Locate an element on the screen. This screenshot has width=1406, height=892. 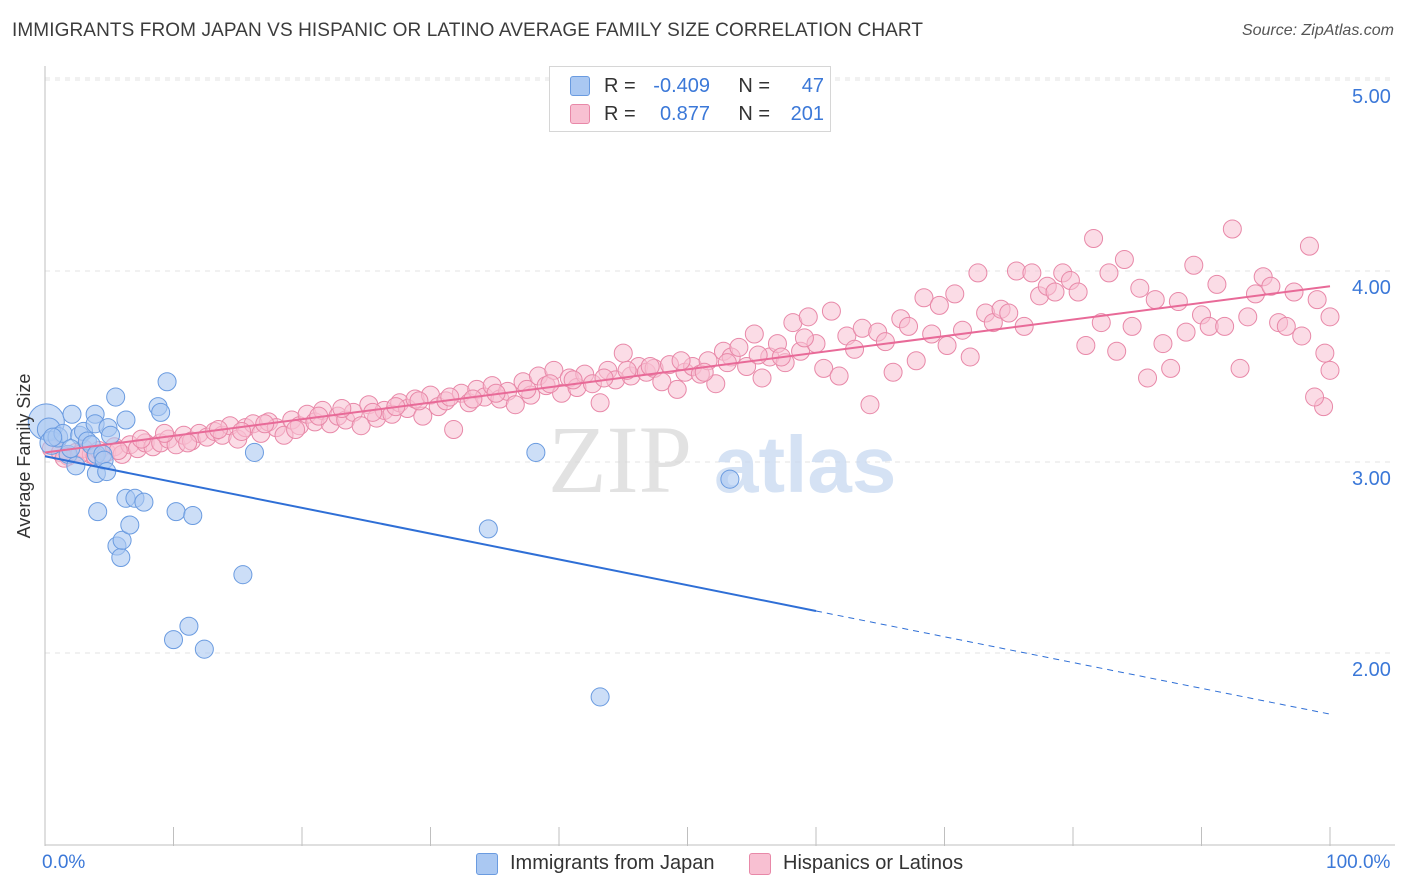
y-tick-label-5: 5.00 is located at coordinates (1371, 97).